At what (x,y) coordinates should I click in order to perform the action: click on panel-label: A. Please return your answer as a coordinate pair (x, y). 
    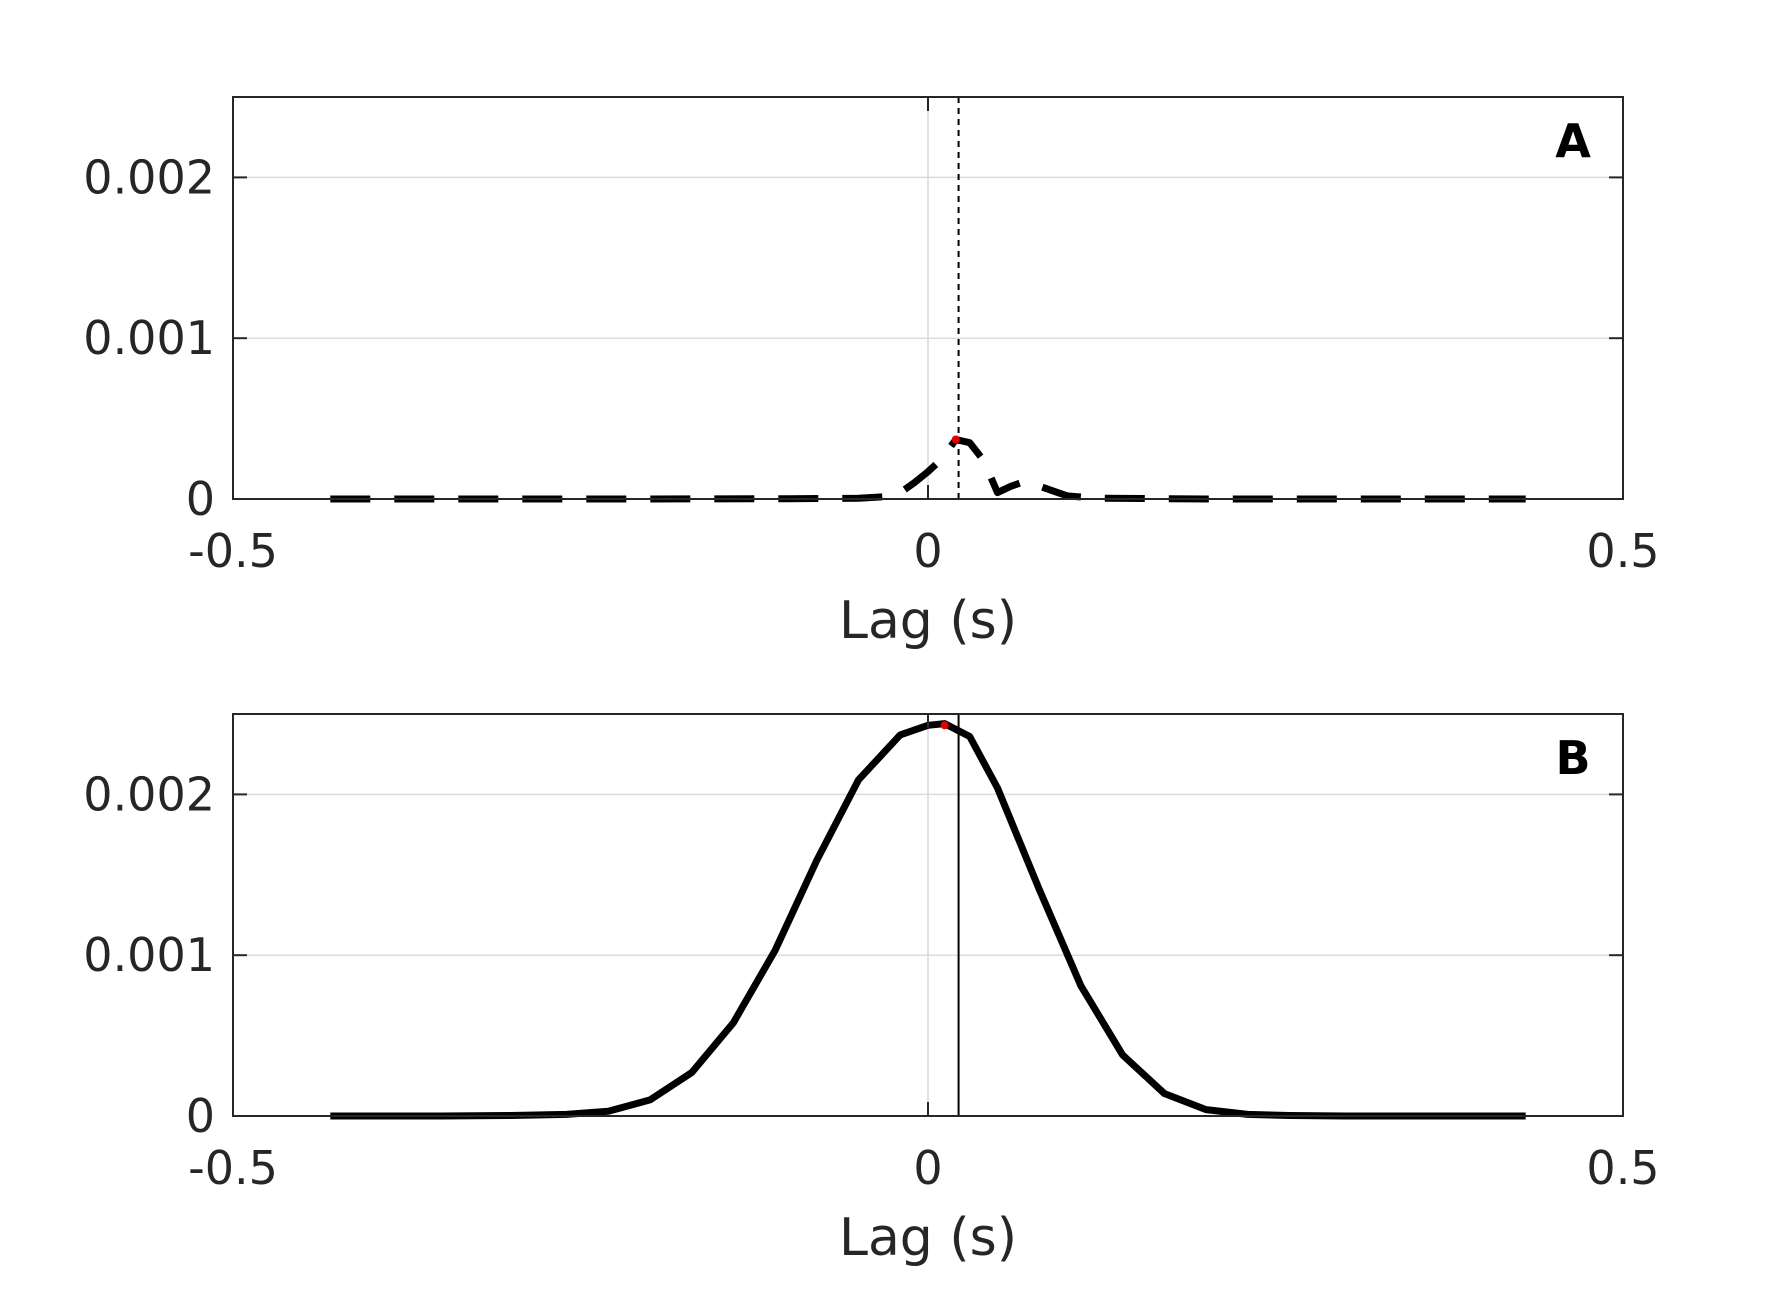
    Looking at the image, I should click on (1573, 141).